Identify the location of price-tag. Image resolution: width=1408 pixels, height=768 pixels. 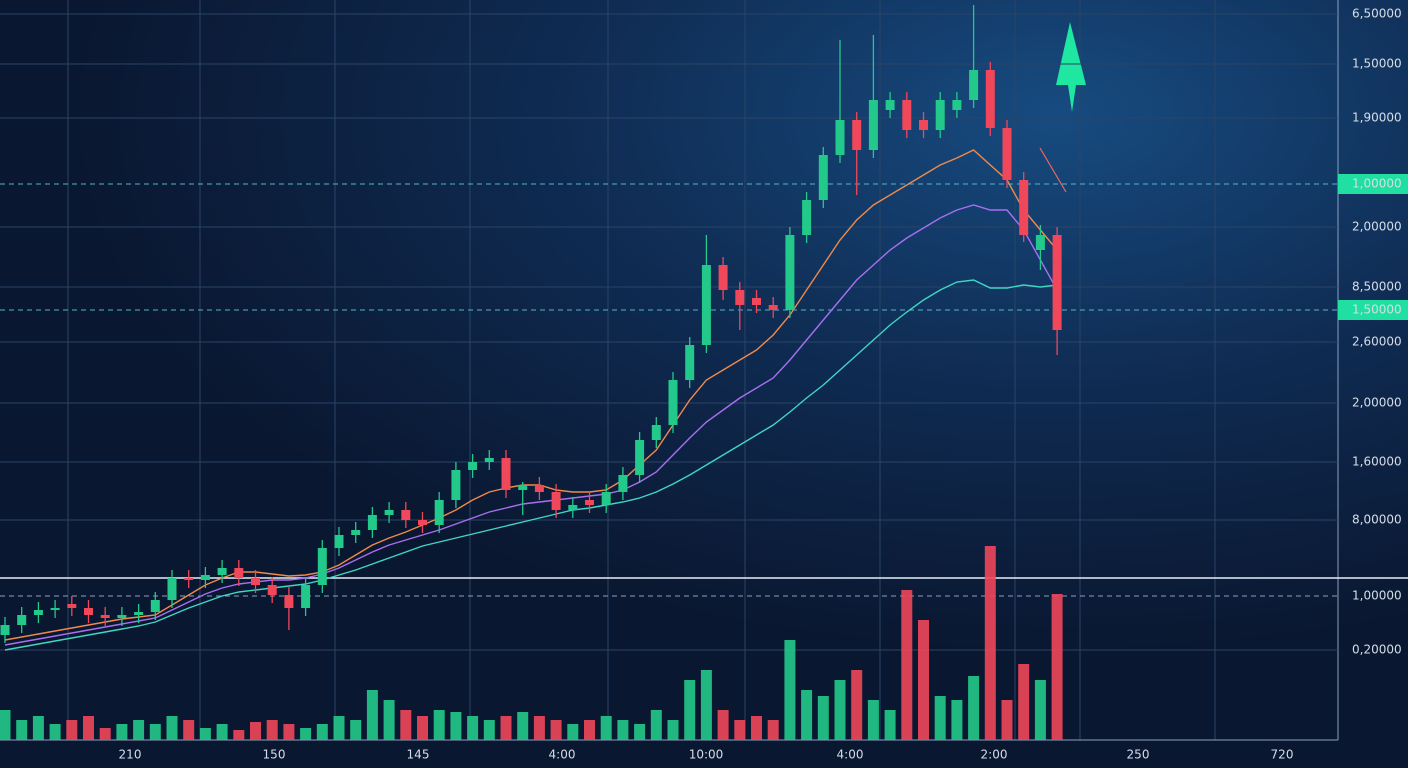
(1373, 184).